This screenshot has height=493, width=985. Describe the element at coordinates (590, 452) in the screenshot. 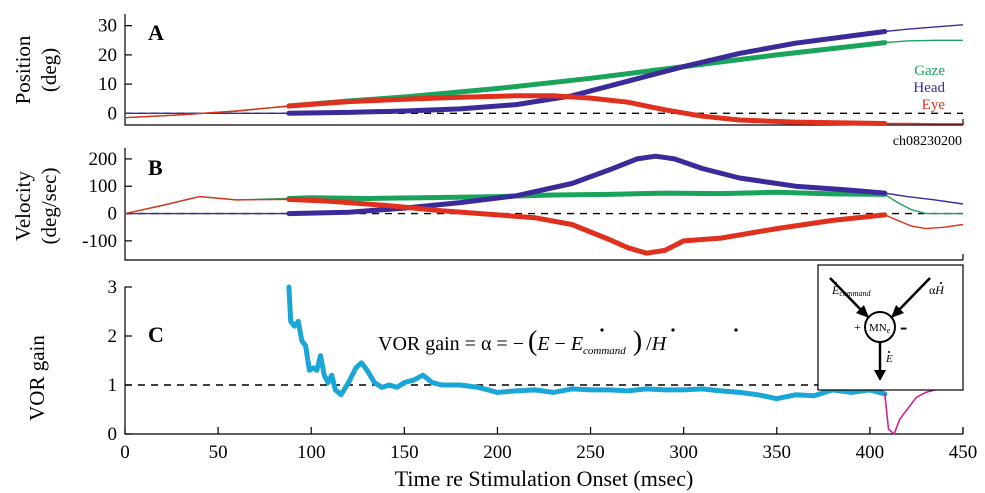

I see `x-tick-label: 250` at that location.